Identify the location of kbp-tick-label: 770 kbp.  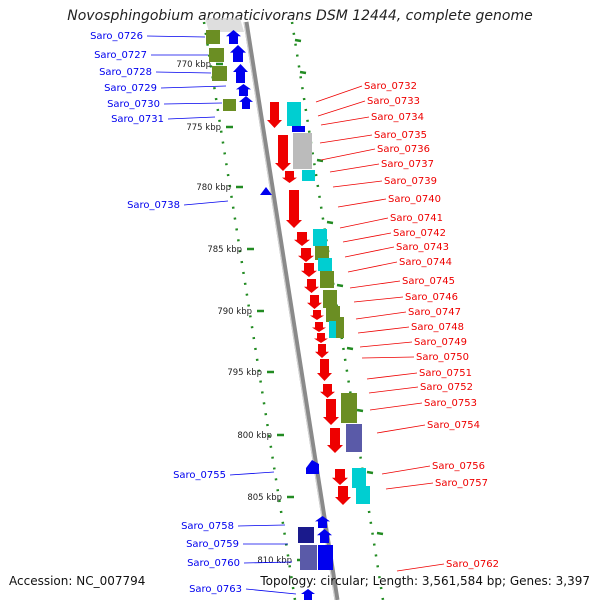
(193, 65).